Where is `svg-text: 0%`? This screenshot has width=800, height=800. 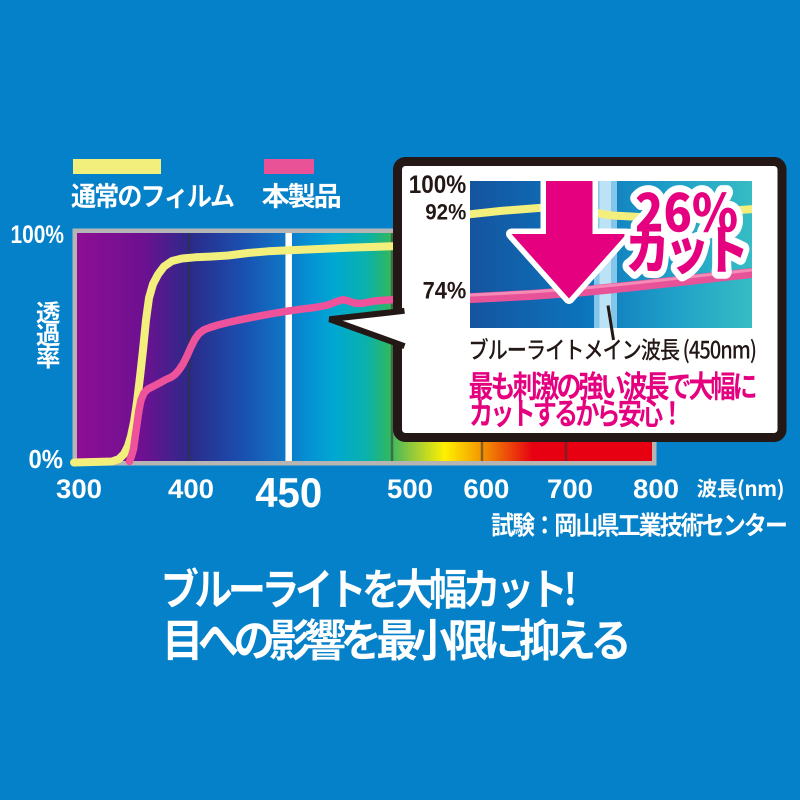
svg-text: 0% is located at coordinates (46, 460).